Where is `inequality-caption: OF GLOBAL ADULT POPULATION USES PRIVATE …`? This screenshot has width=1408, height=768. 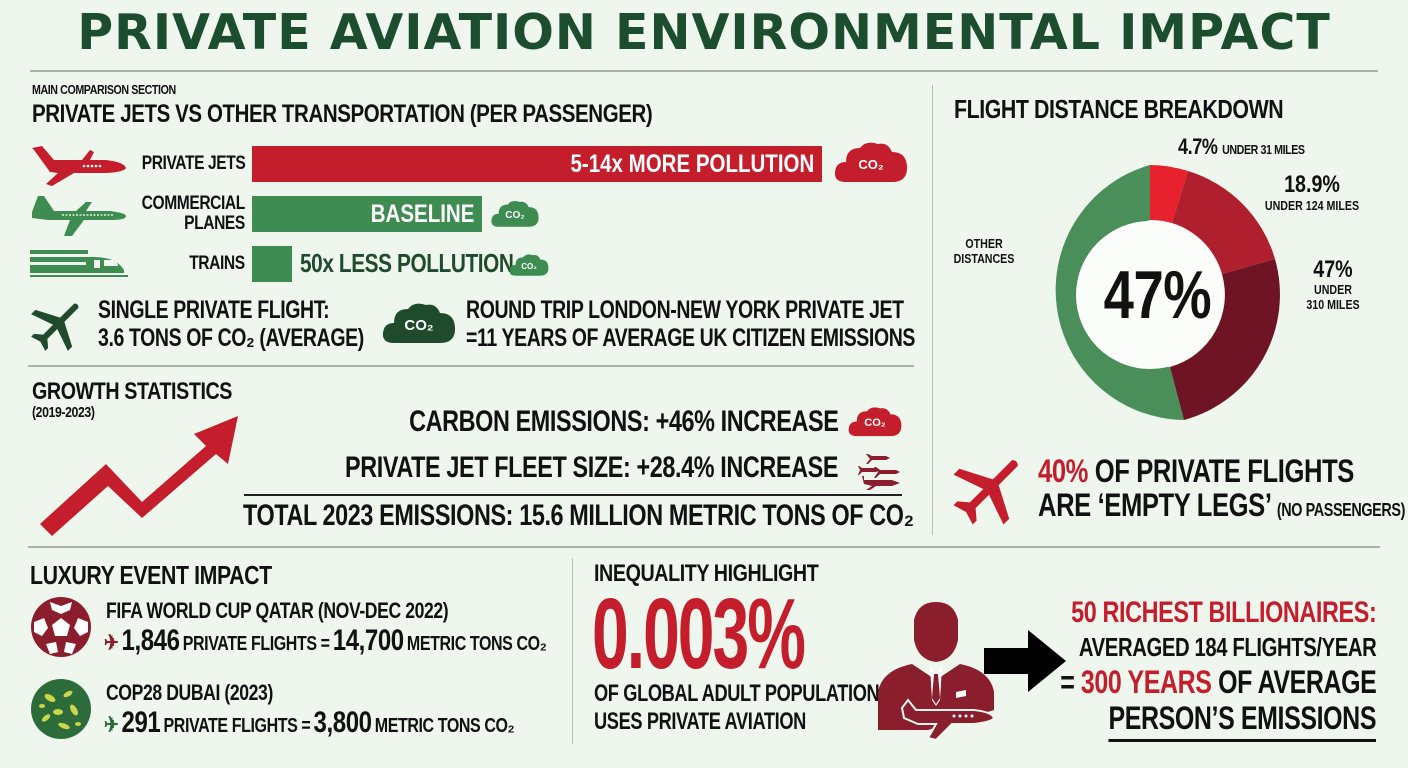
inequality-caption: OF GLOBAL ADULT POPULATION USES PRIVATE … is located at coordinates (737, 707).